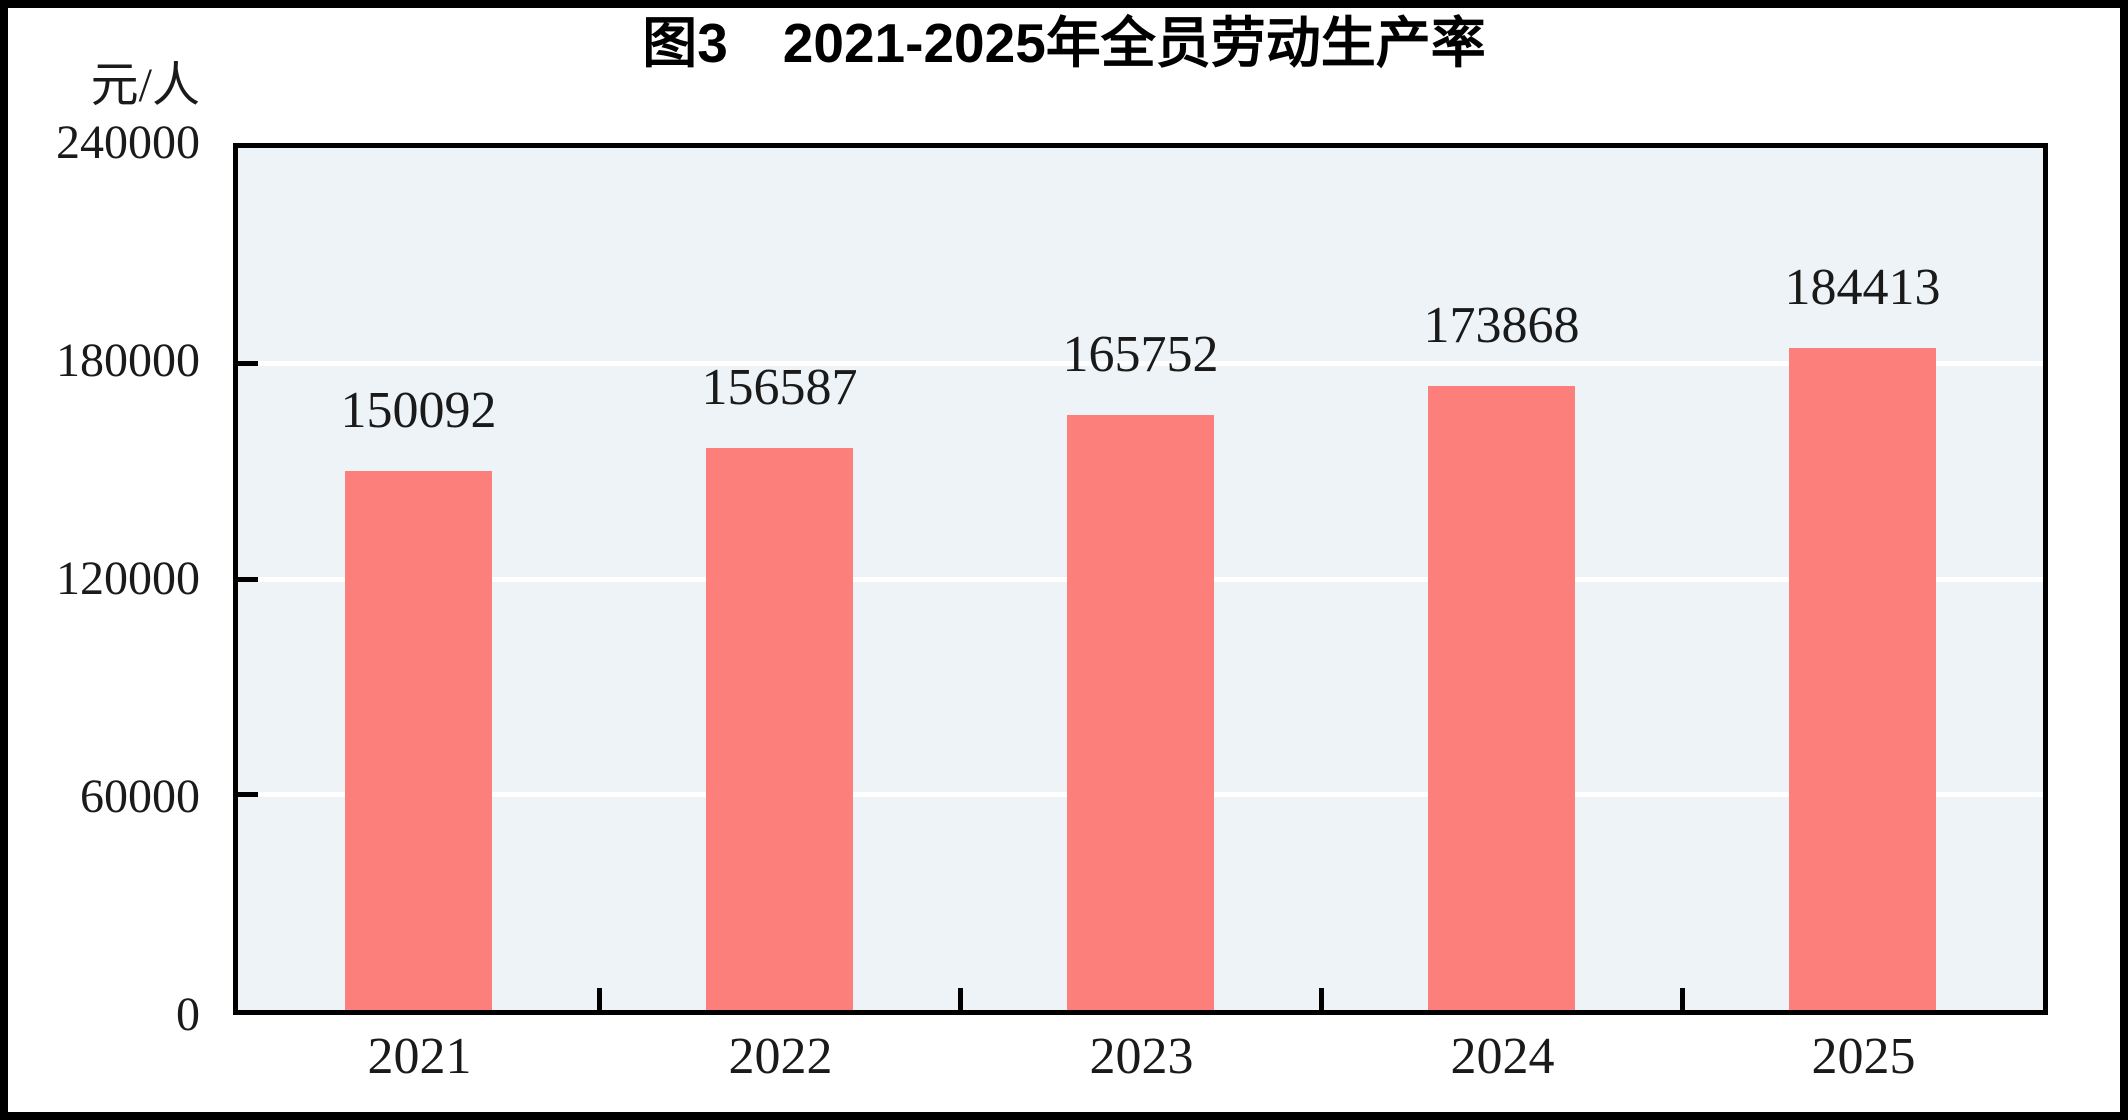  Describe the element at coordinates (1064, 43) in the screenshot. I see `chart-title: 图3 2021-2025年全员劳动生产率` at that location.